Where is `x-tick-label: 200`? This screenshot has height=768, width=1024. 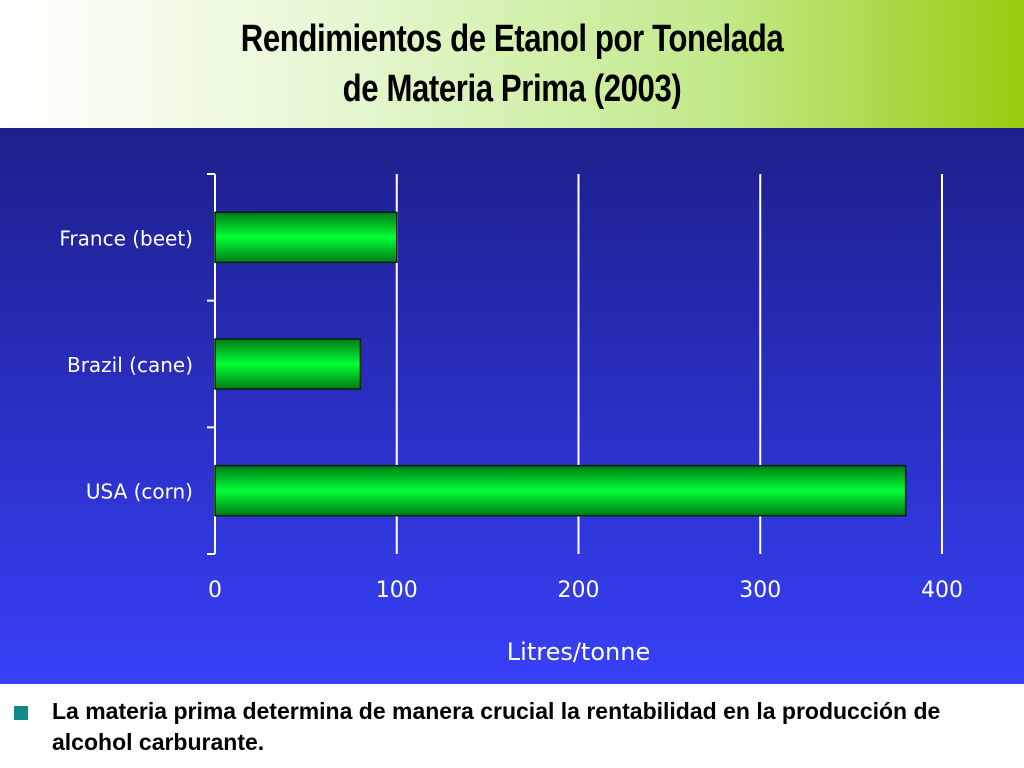
x-tick-label: 200 is located at coordinates (579, 590).